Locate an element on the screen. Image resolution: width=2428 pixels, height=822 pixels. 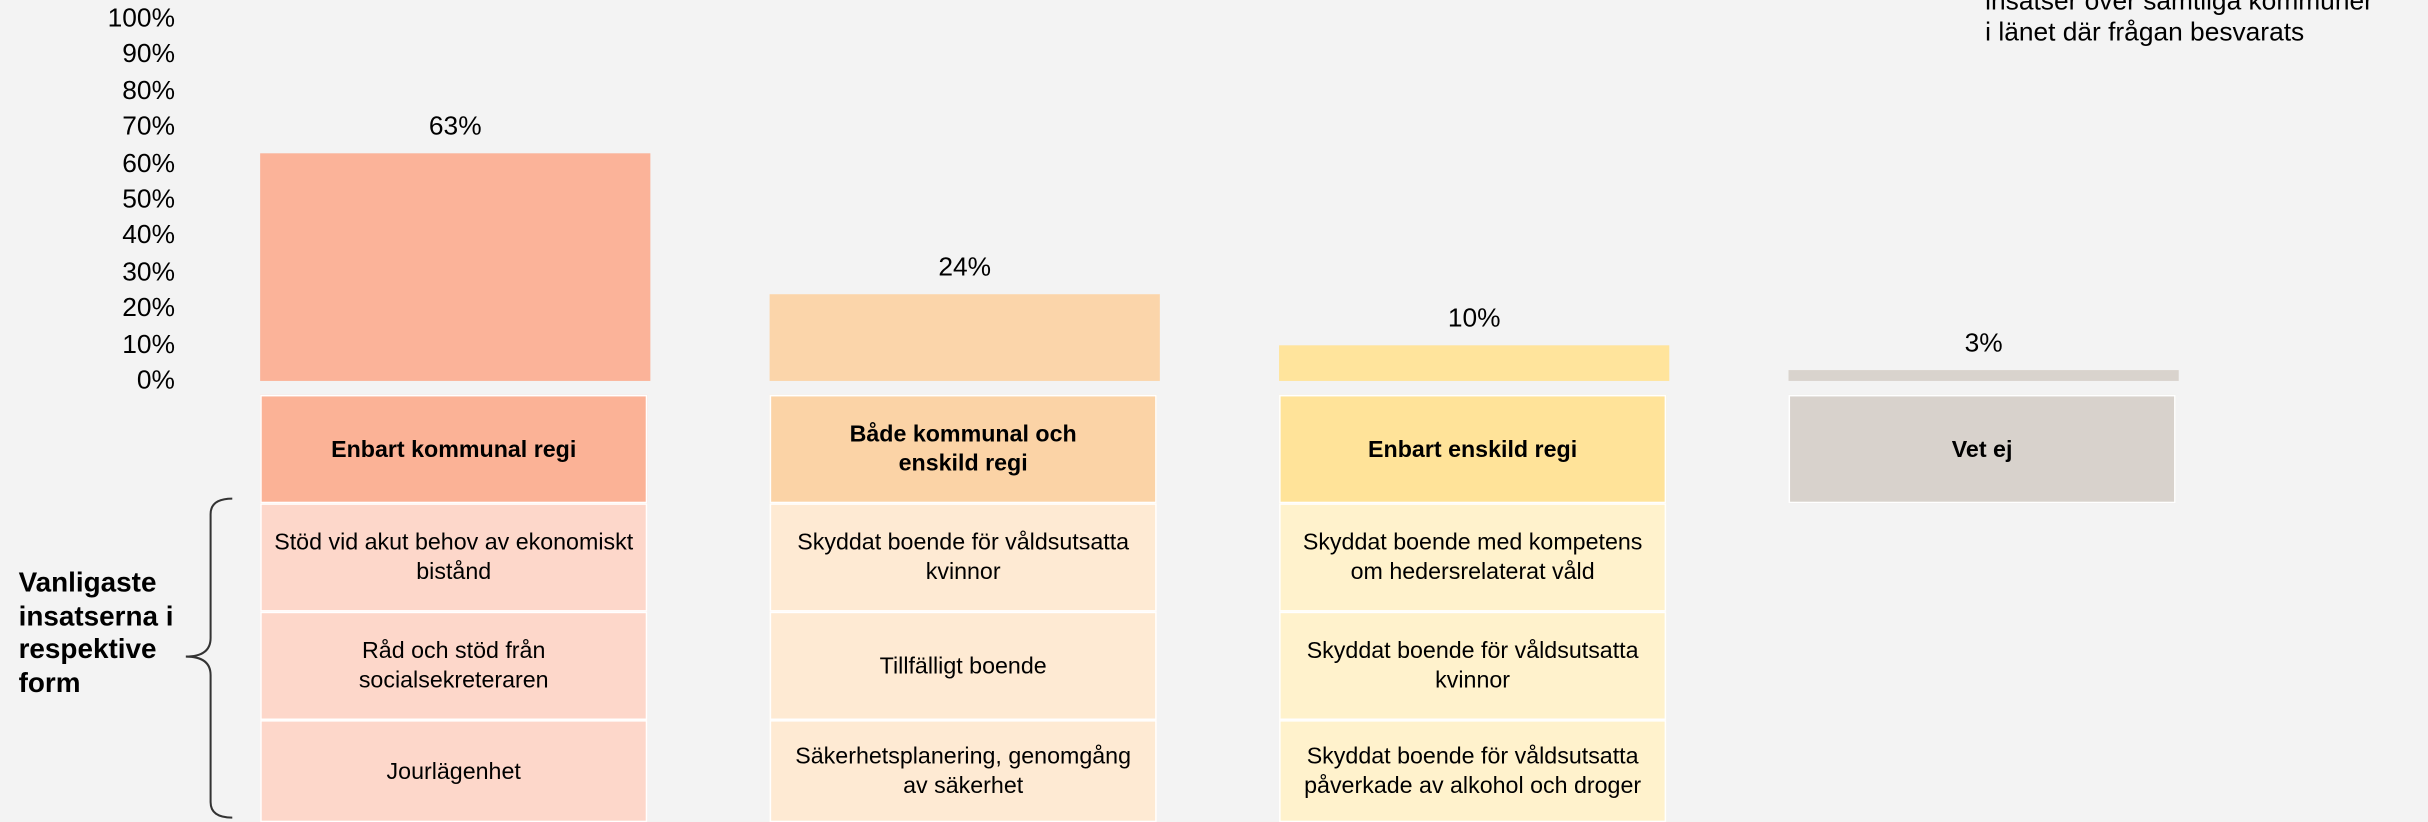
table-cell: Tillfälligt boende is located at coordinates (963, 666).